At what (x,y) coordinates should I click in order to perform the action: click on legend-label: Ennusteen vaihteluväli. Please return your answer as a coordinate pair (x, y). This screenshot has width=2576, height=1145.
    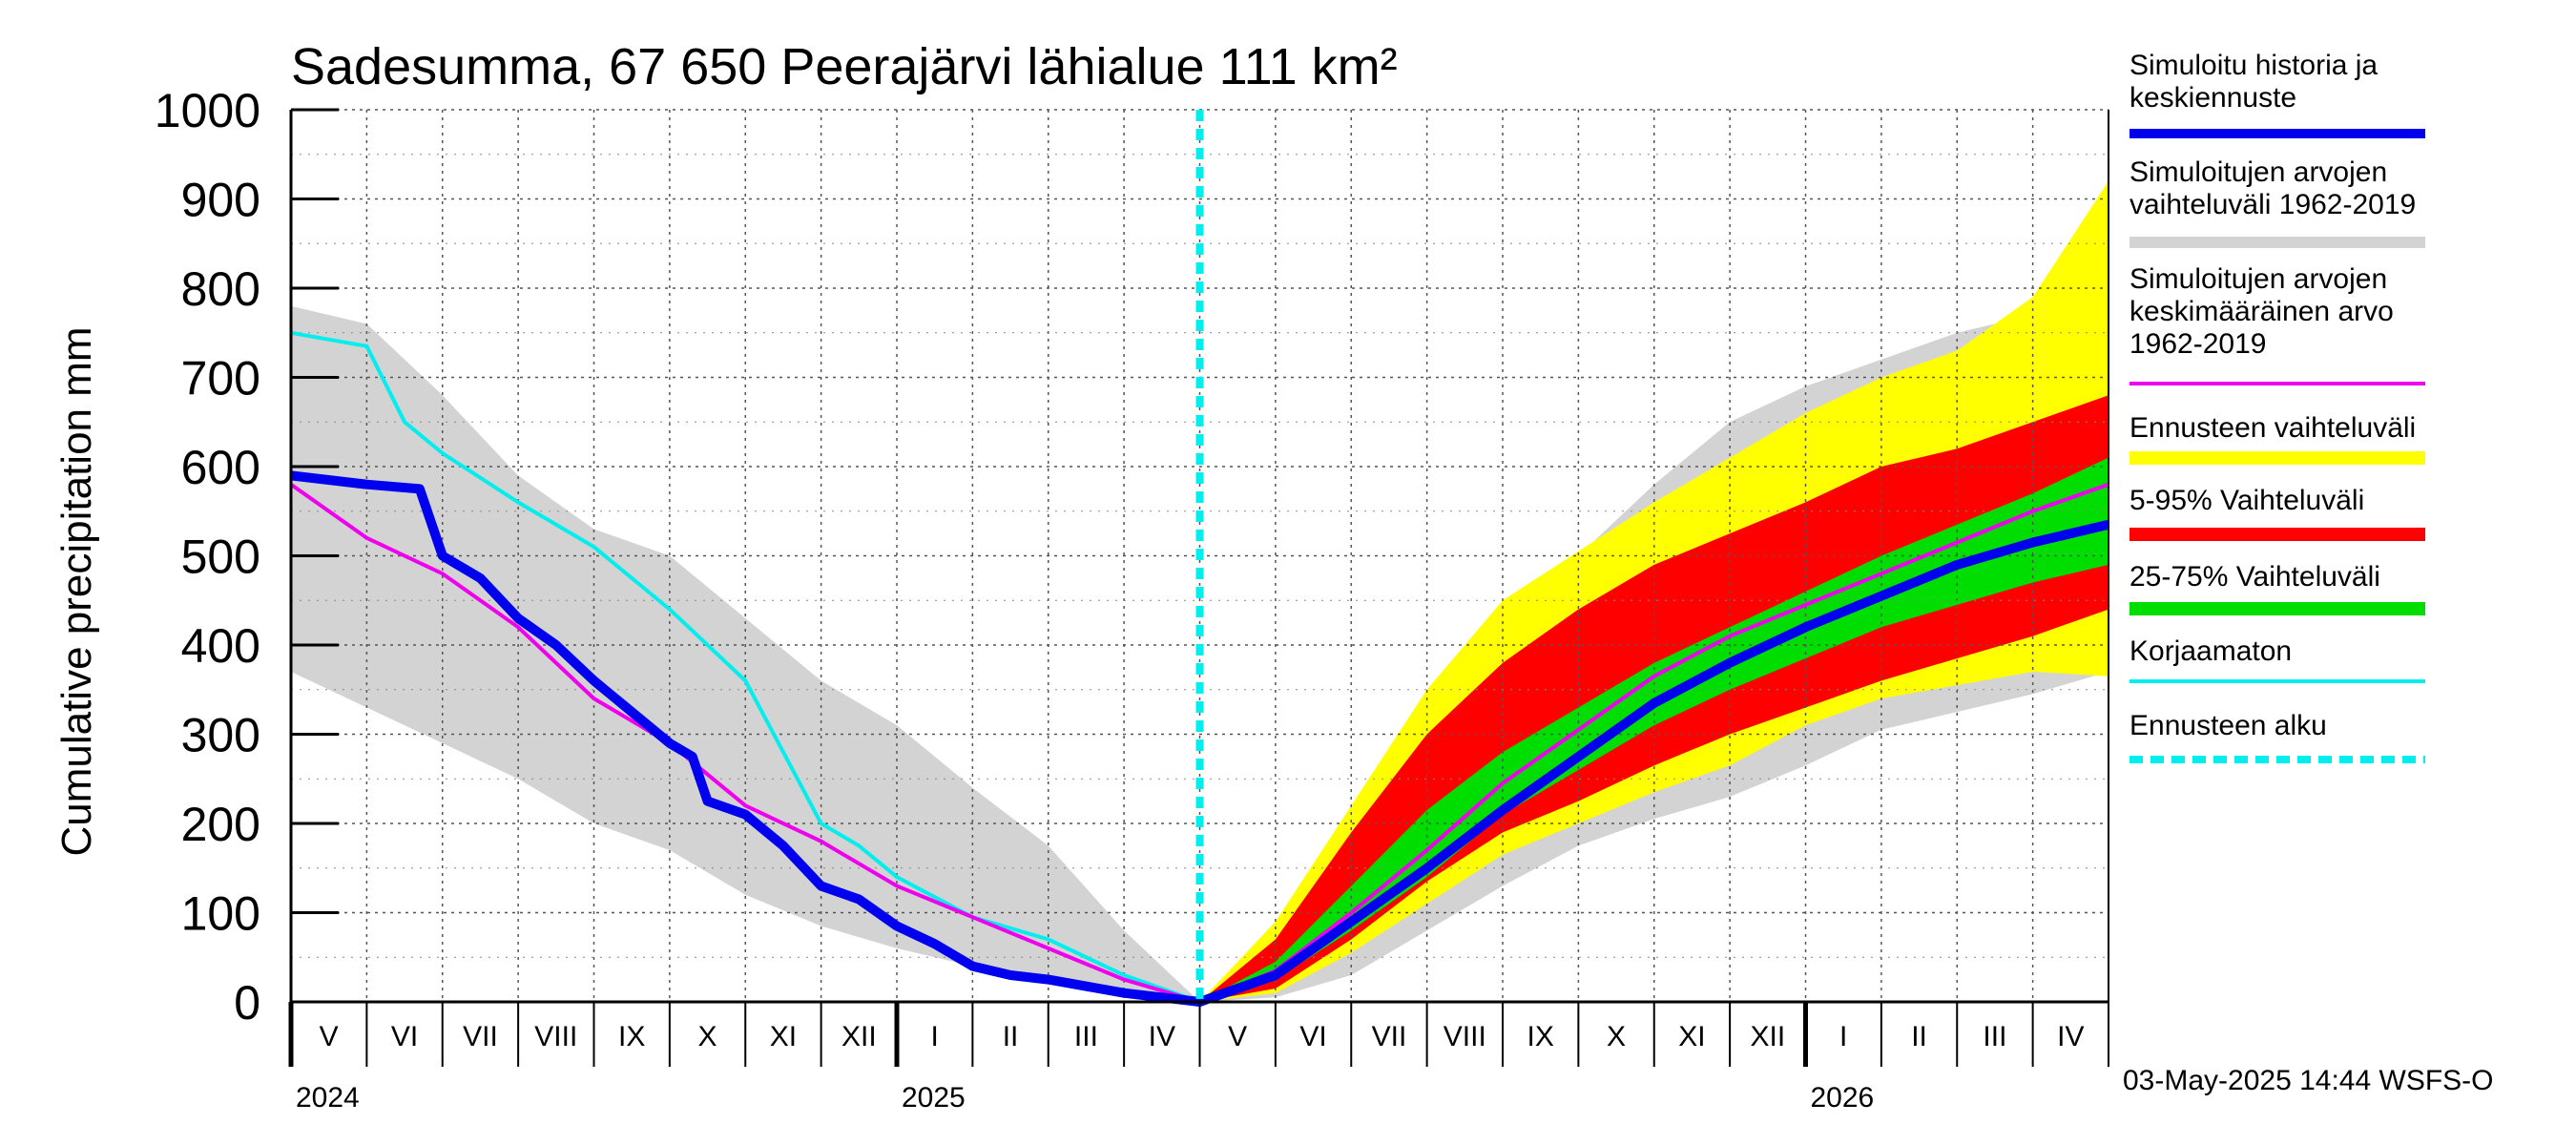
    Looking at the image, I should click on (2272, 428).